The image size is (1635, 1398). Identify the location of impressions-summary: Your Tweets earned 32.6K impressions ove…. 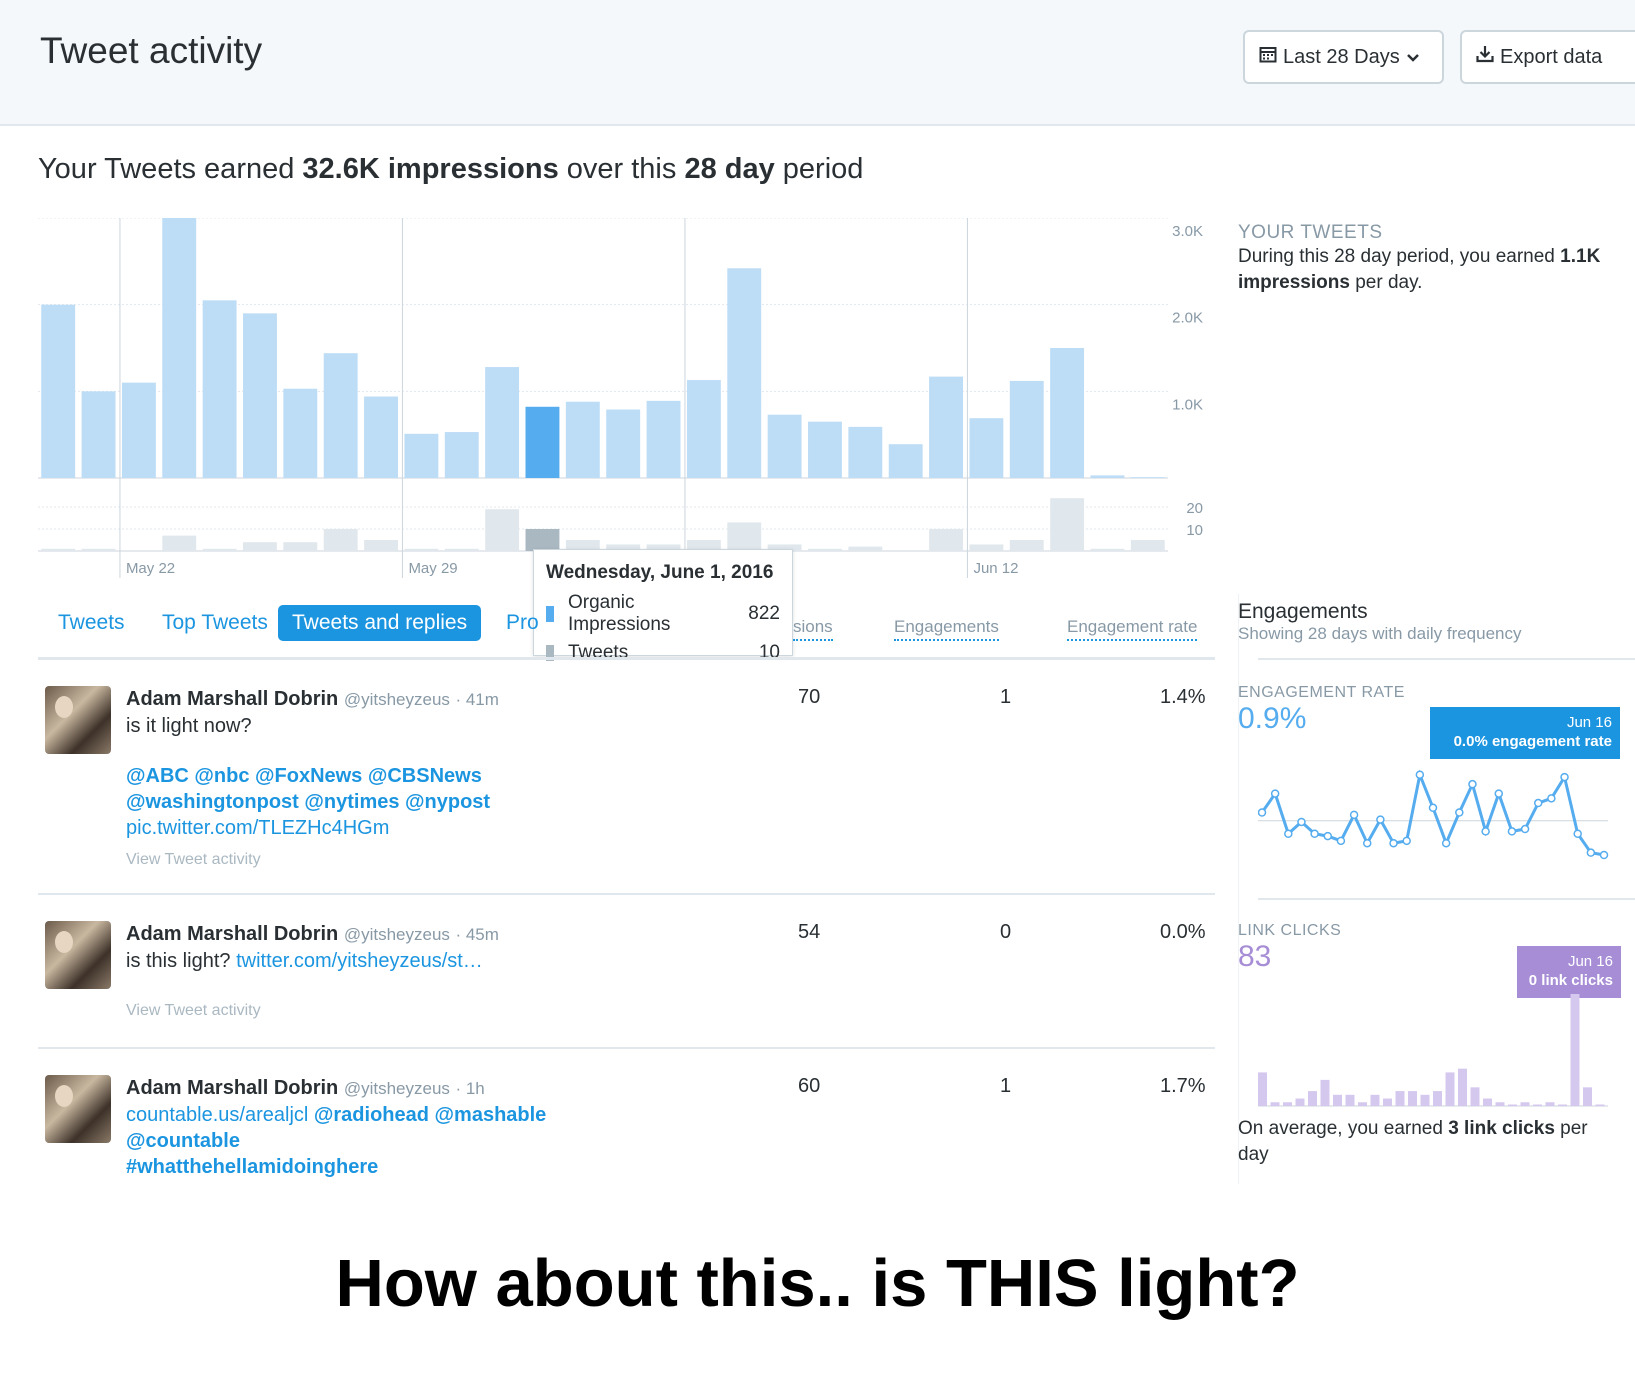
(451, 169).